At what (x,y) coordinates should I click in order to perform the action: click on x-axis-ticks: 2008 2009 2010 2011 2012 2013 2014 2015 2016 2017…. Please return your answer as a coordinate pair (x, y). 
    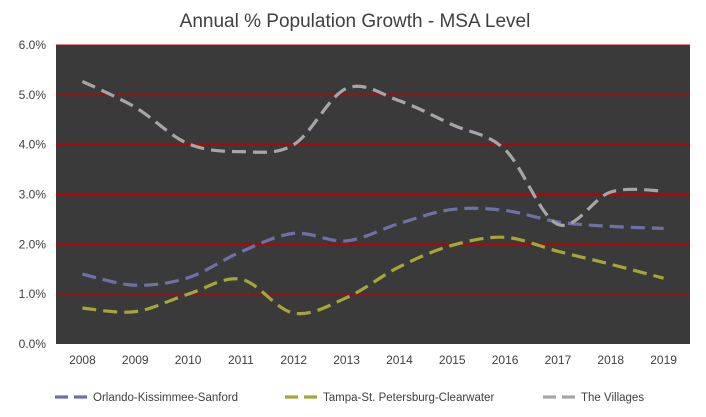
    Looking at the image, I should click on (373, 360).